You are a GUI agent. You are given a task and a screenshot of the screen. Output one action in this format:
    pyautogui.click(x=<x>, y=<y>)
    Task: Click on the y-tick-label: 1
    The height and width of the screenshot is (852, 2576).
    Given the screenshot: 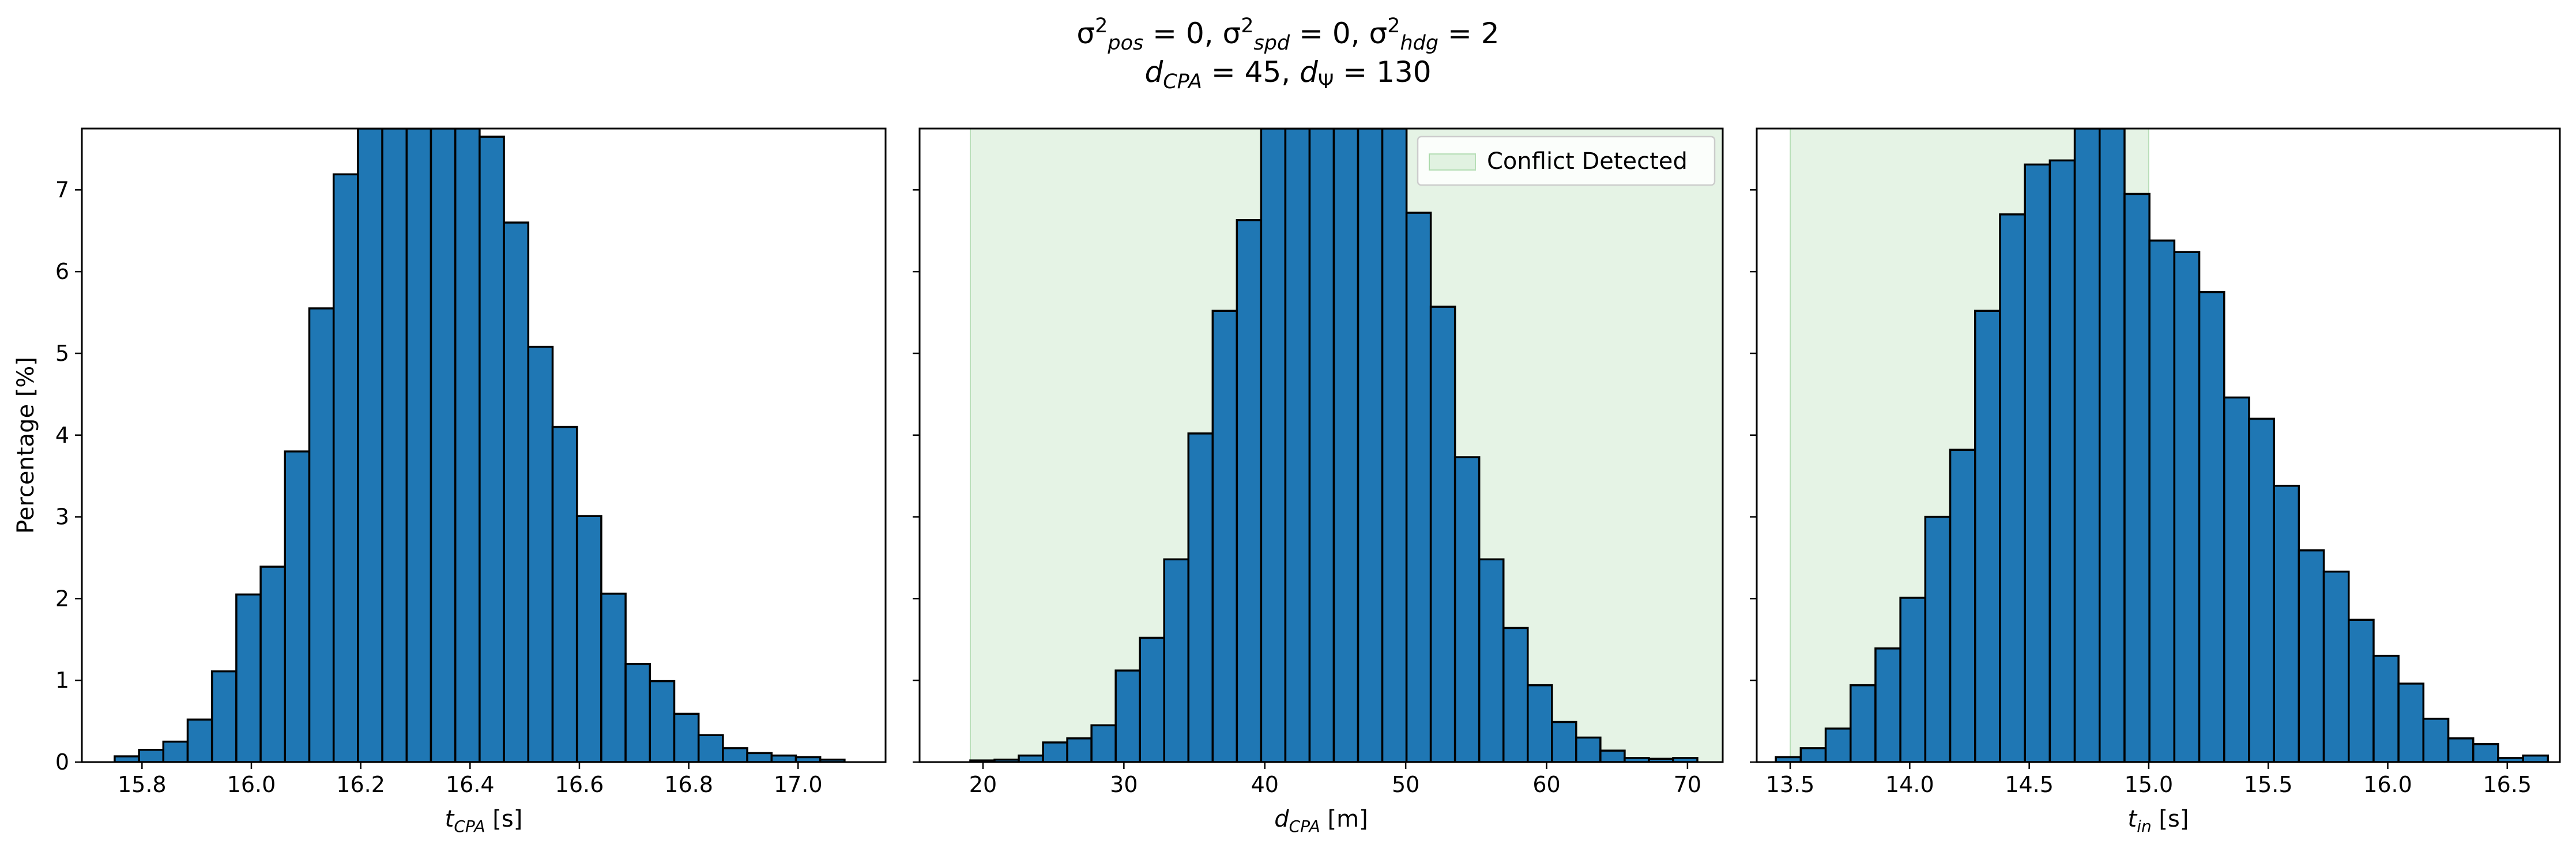 What is the action you would take?
    pyautogui.click(x=62, y=681)
    